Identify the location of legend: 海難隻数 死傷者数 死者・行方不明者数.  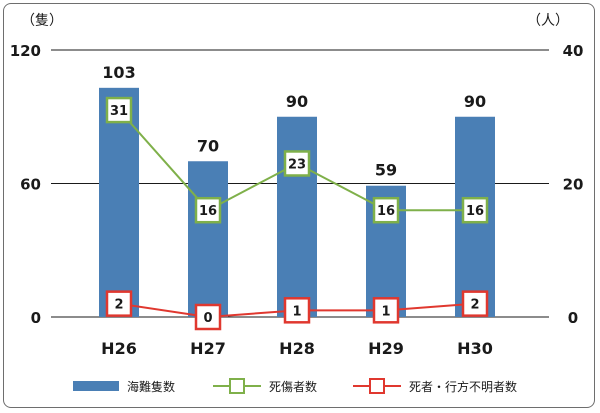
(295, 386).